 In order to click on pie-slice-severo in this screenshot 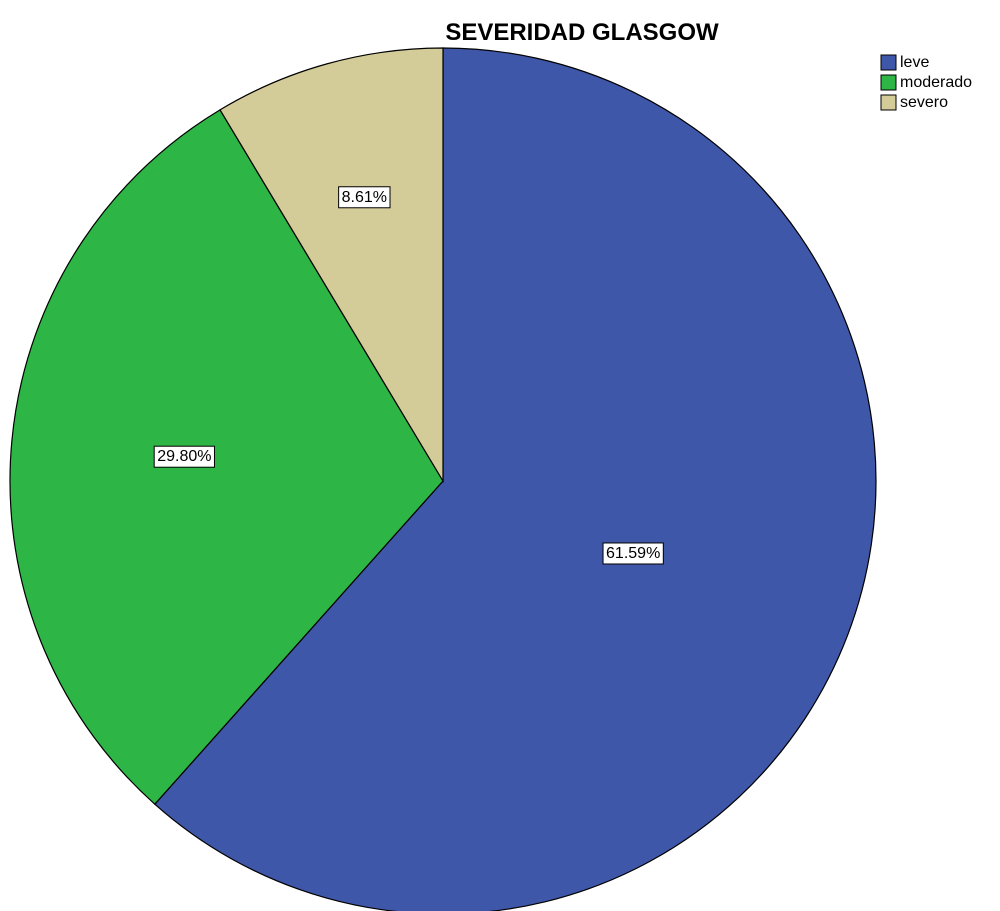, I will do `click(331, 265)`.